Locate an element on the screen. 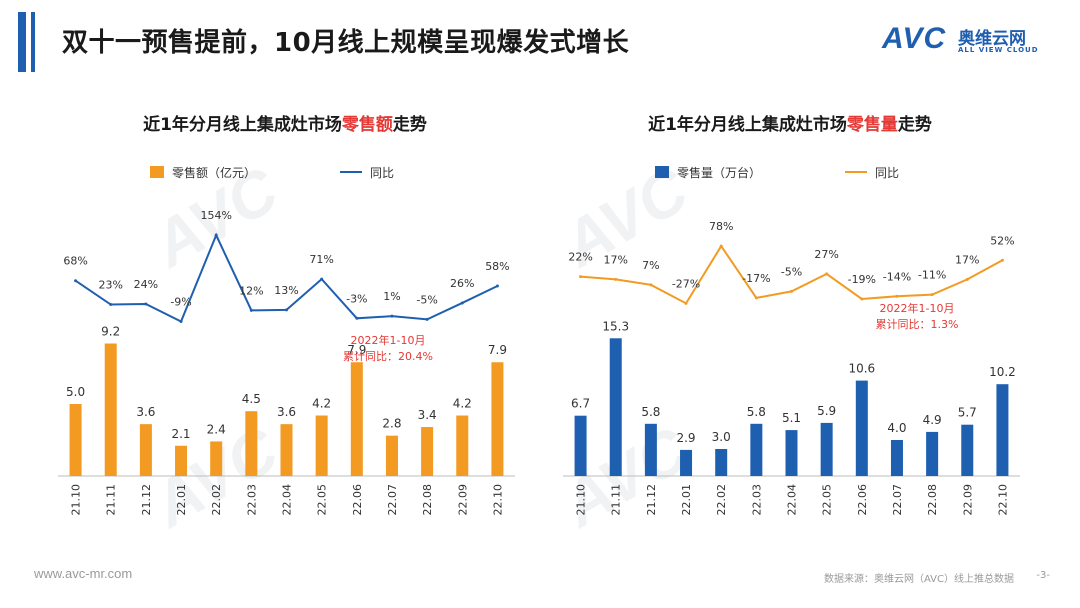 The width and height of the screenshot is (1080, 608). bar-value-label: 4.0 is located at coordinates (896, 428).